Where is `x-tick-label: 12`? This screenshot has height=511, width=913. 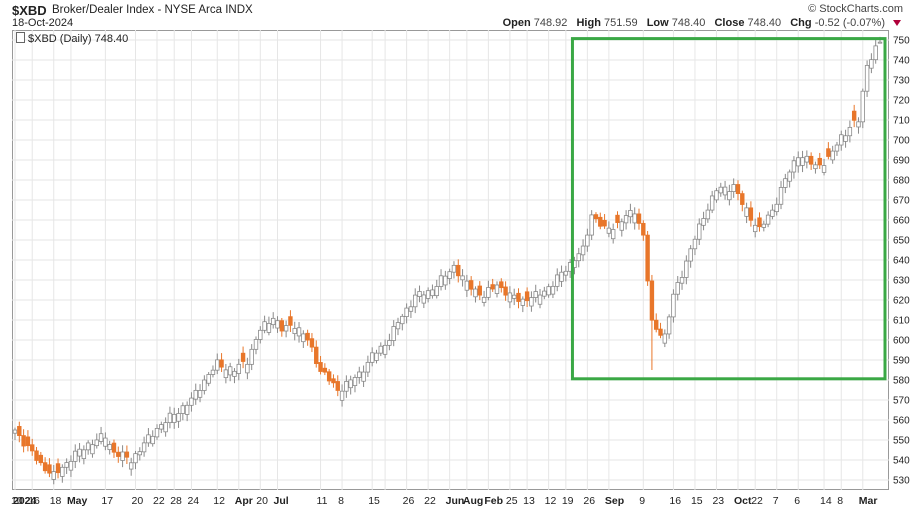
x-tick-label: 12 is located at coordinates (551, 501).